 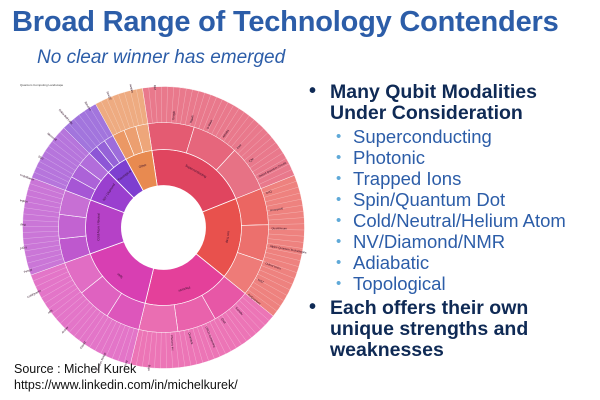 What do you see at coordinates (28, 270) in the screenshot?
I see `sunburst-company-label: Pasqal` at bounding box center [28, 270].